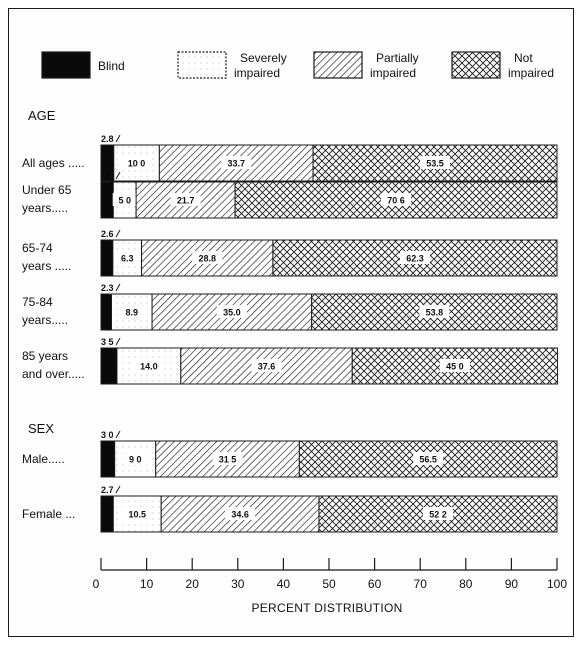 The width and height of the screenshot is (582, 645). I want to click on legend-label-partial: Partially, so click(397, 58).